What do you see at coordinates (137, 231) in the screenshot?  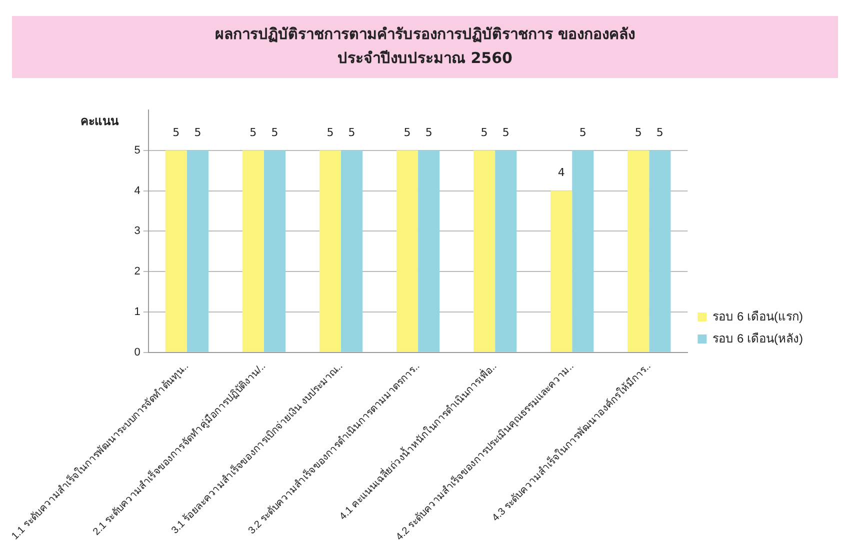 I see `y-tick-label: 3` at bounding box center [137, 231].